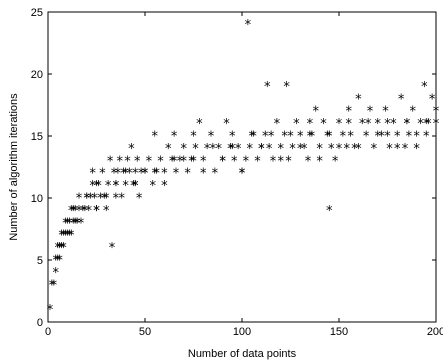 This screenshot has height=362, width=443. What do you see at coordinates (40, 323) in the screenshot?
I see `y-tick-label: 0` at bounding box center [40, 323].